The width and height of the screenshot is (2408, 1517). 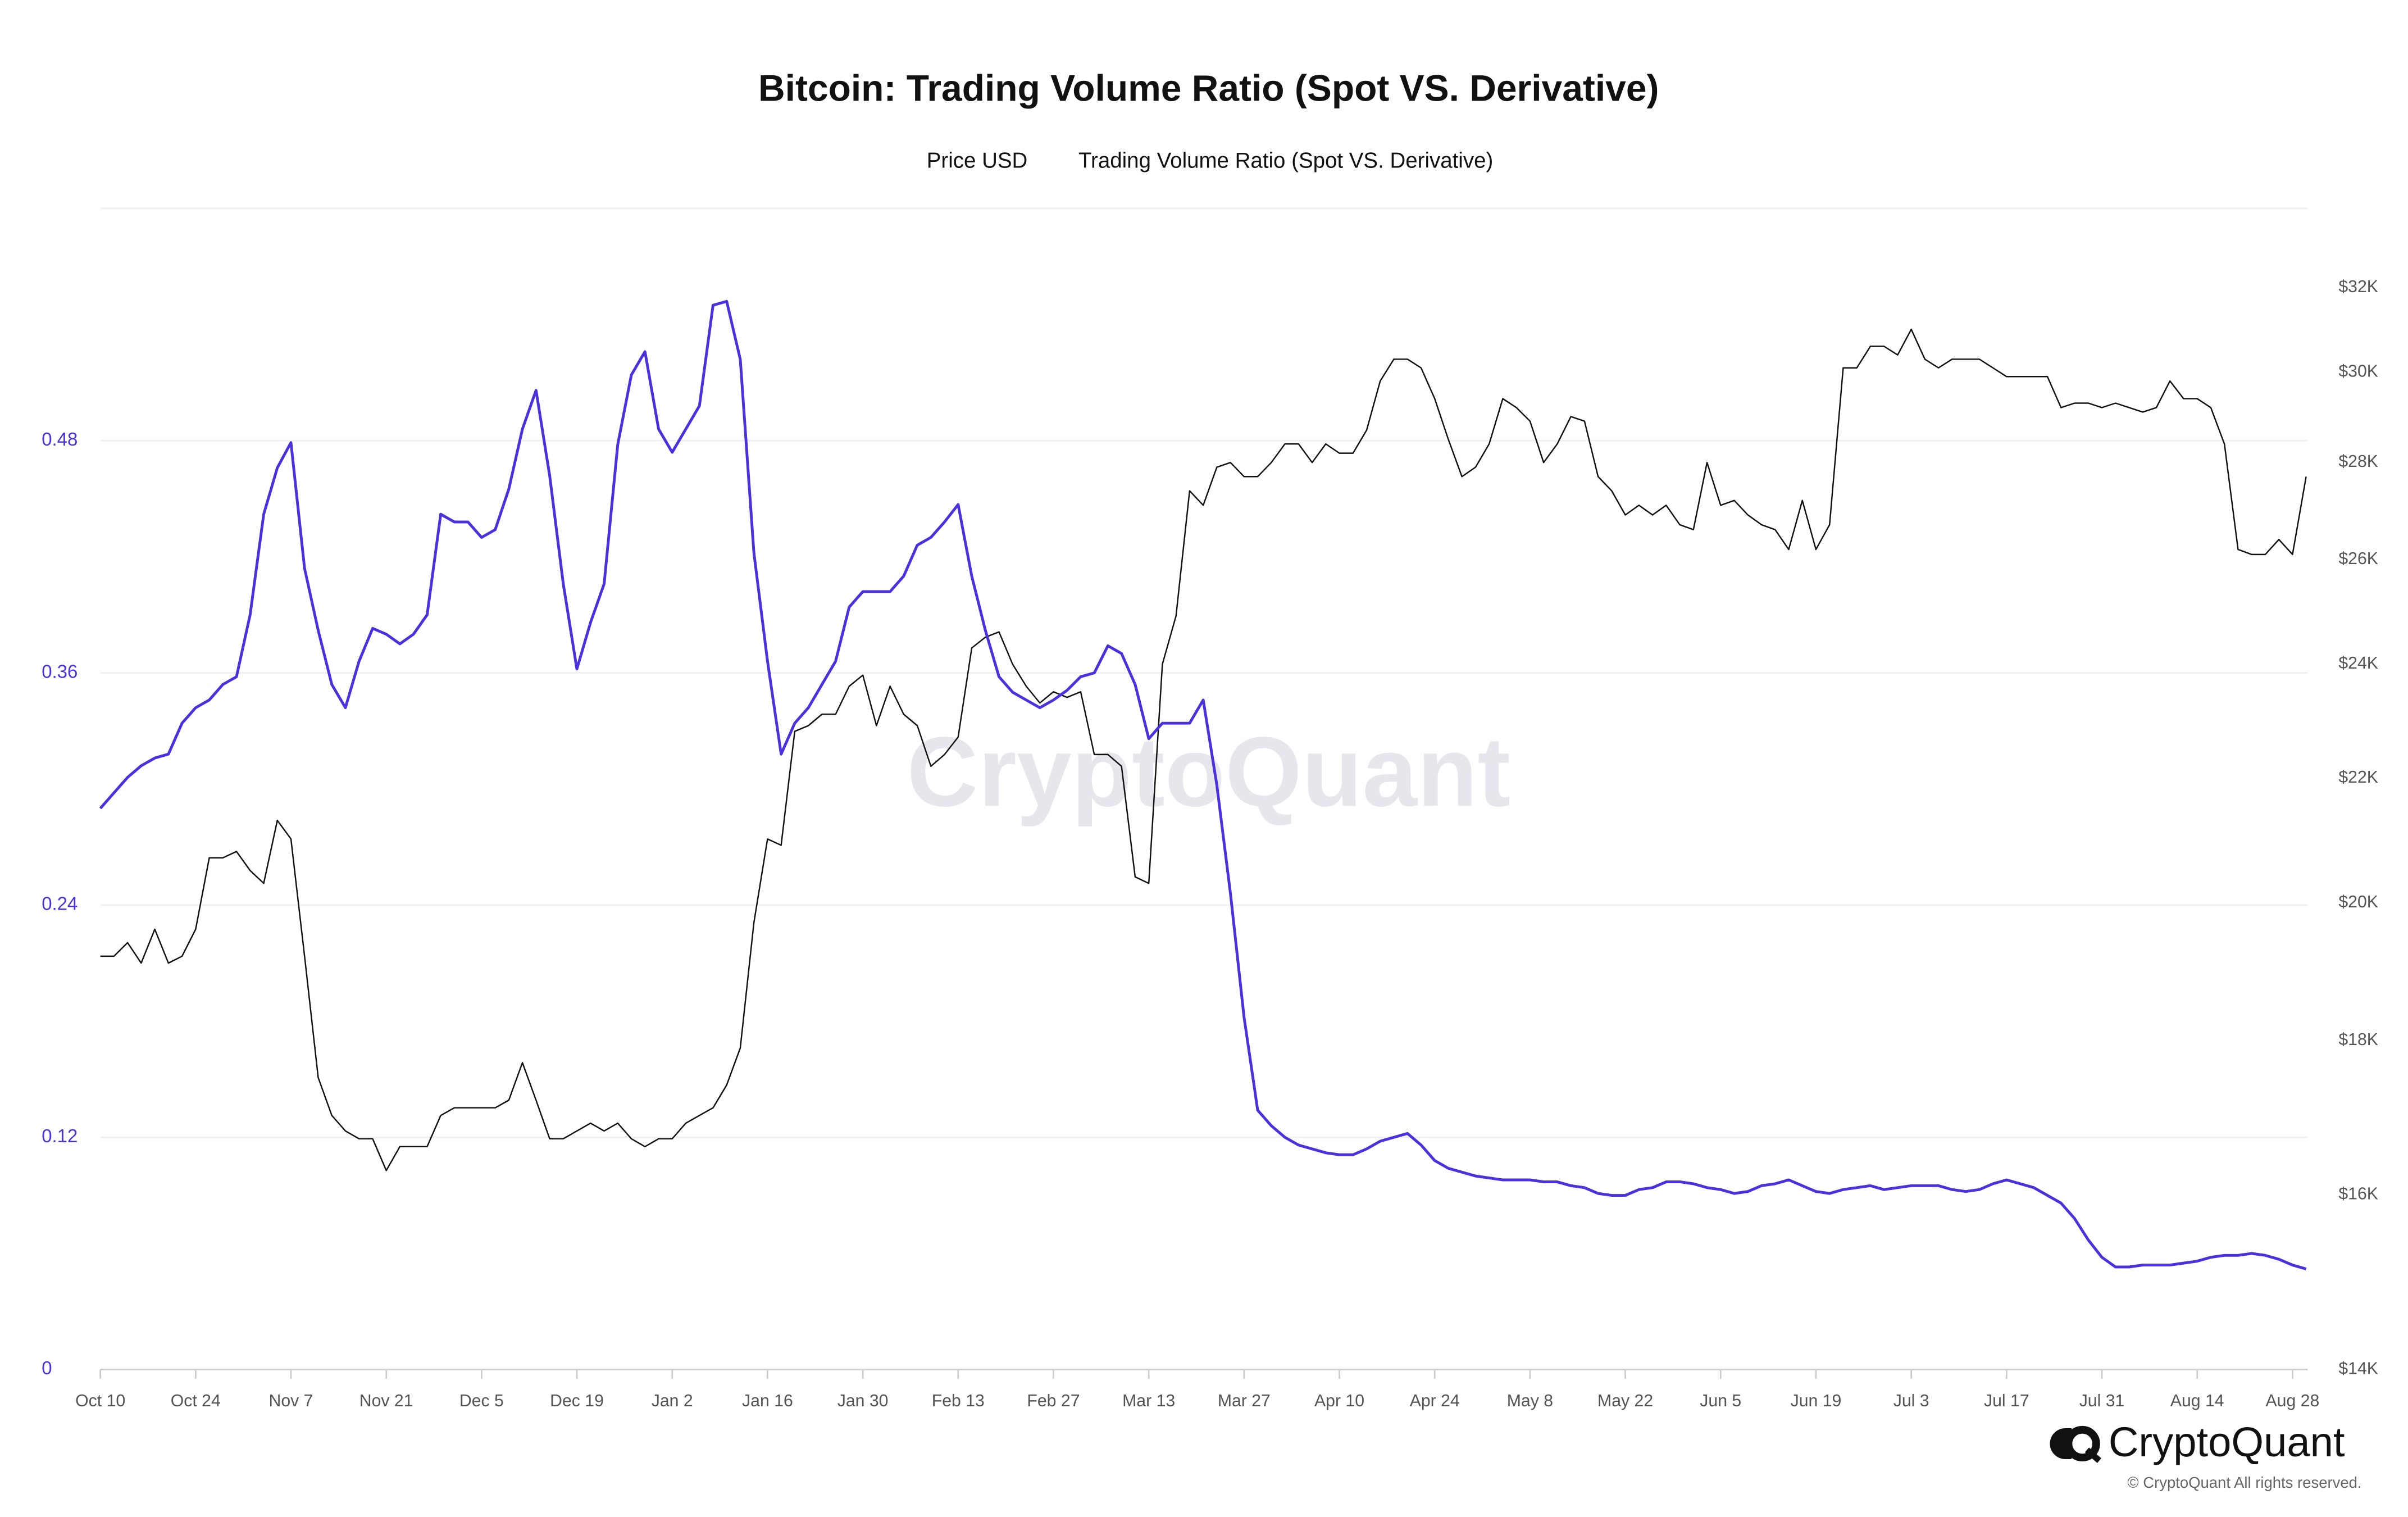 What do you see at coordinates (1148, 1401) in the screenshot?
I see `x-tick-label: Mar 13` at bounding box center [1148, 1401].